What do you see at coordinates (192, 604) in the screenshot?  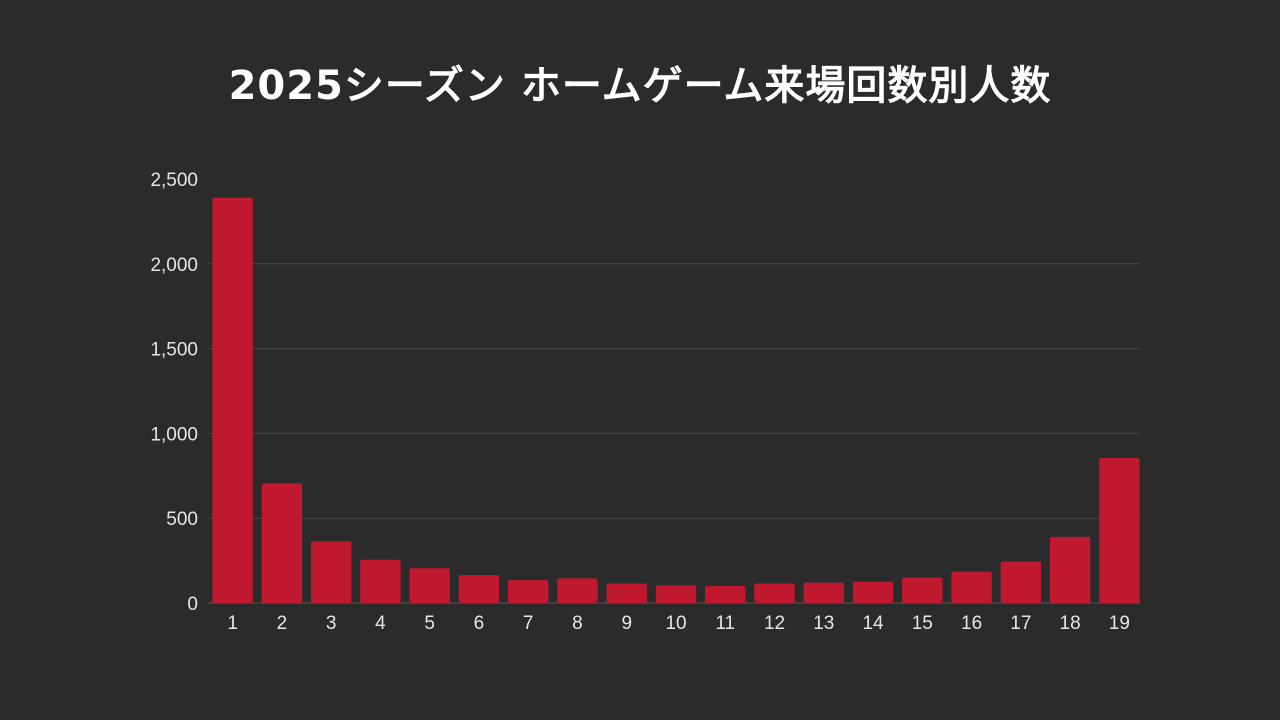 I see `y-tick-label: 0` at bounding box center [192, 604].